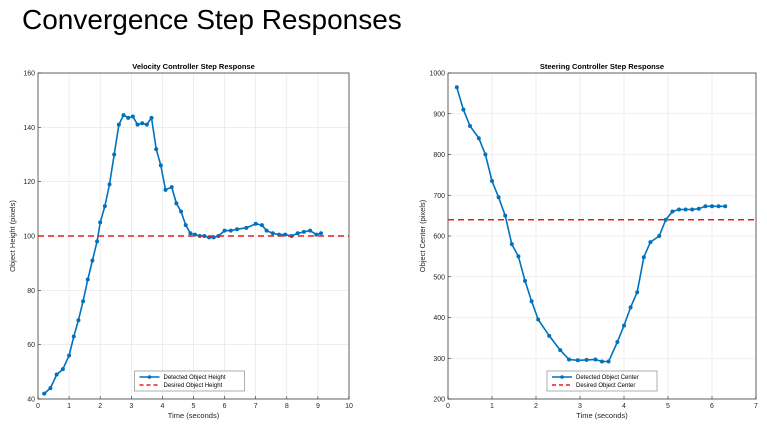 Image resolution: width=767 pixels, height=434 pixels. What do you see at coordinates (195, 378) in the screenshot?
I see `legend-label: Detected Object Height` at bounding box center [195, 378].